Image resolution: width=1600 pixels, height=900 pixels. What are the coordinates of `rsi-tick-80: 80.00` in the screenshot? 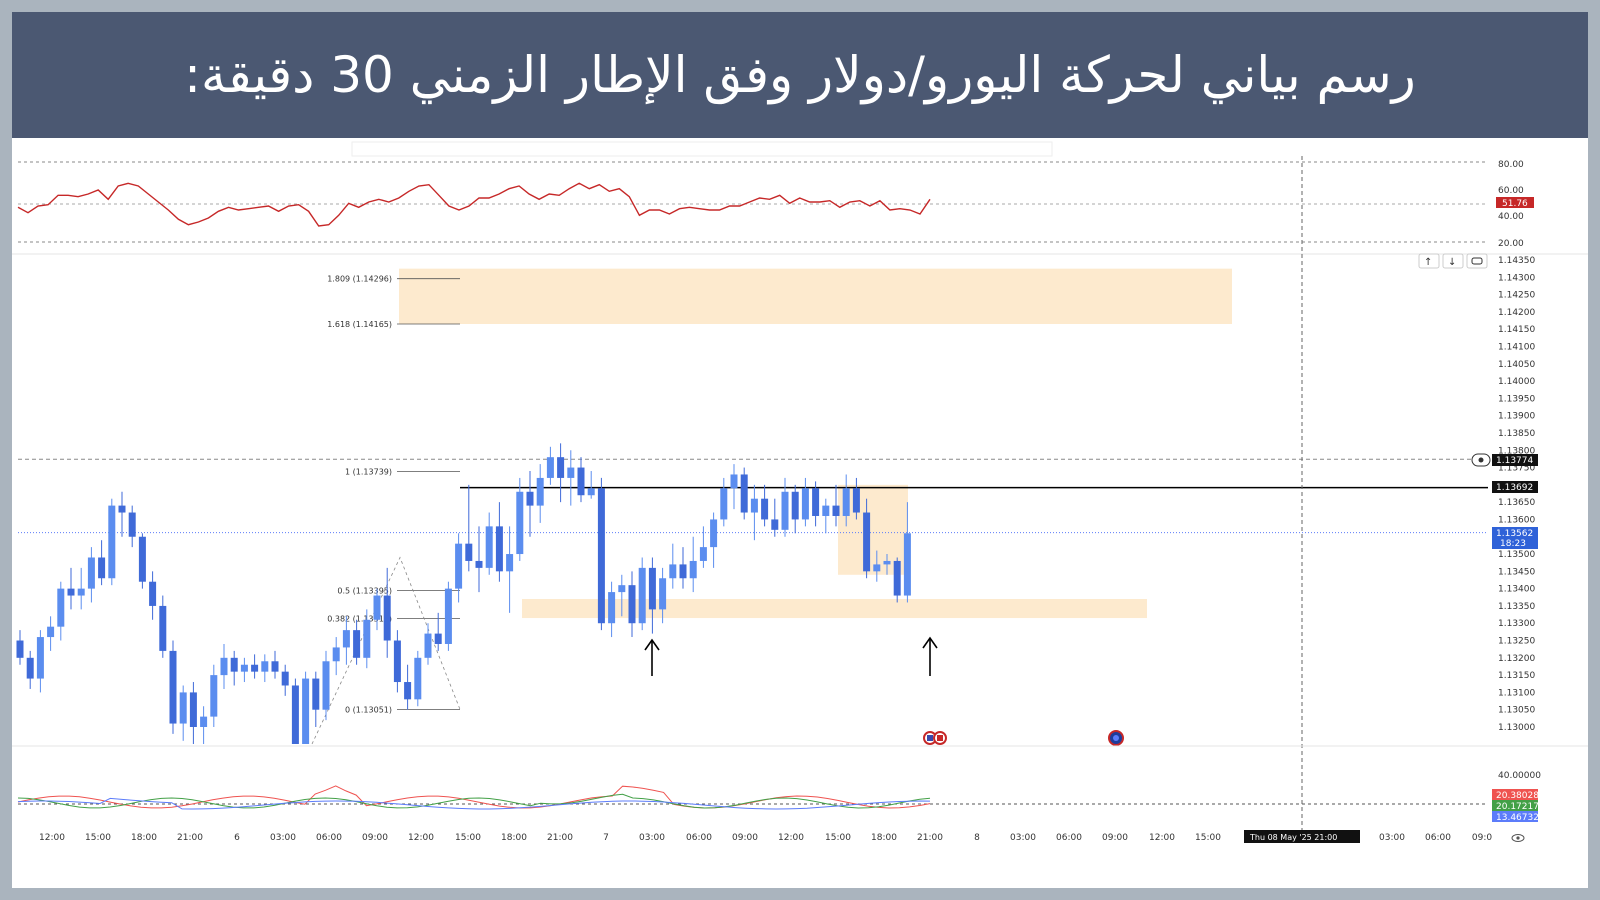 It's located at (1511, 165).